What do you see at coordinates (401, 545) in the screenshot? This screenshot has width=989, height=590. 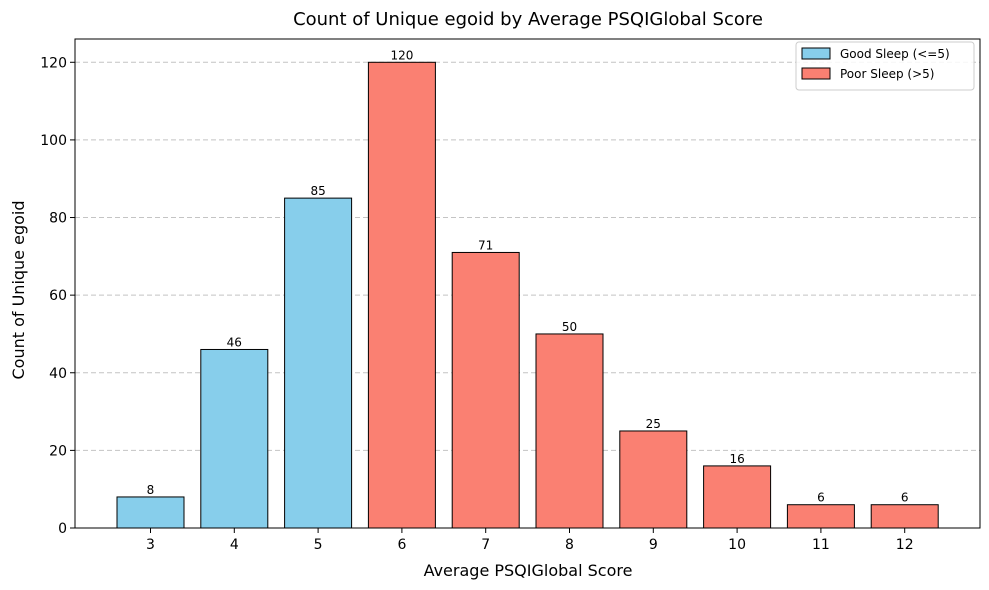 I see `x-tick-label: 6` at bounding box center [401, 545].